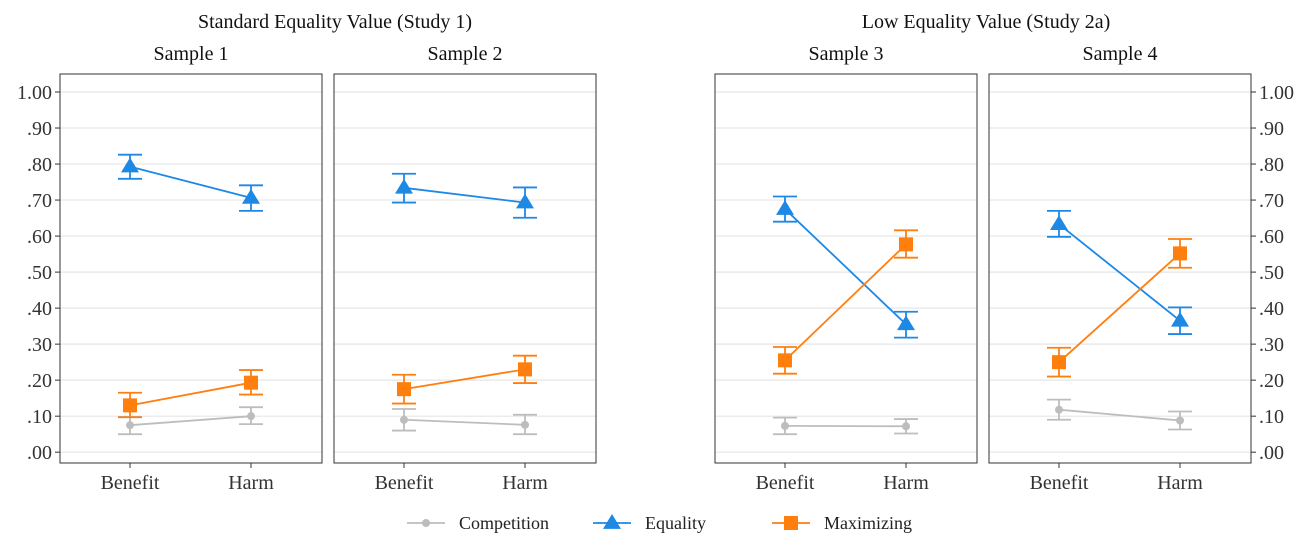  Describe the element at coordinates (39, 237) in the screenshot. I see `y-tick-left--60-label: .60` at that location.